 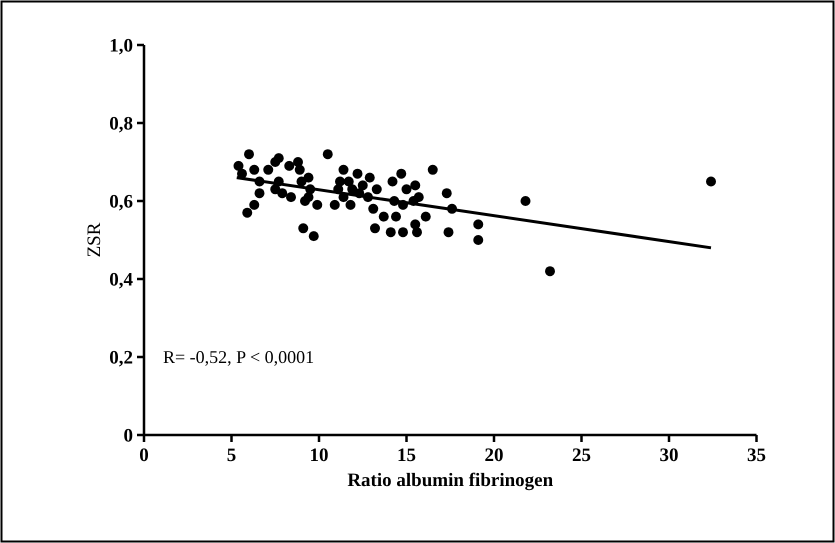 What do you see at coordinates (128, 436) in the screenshot?
I see `y-tick-label: 0` at bounding box center [128, 436].